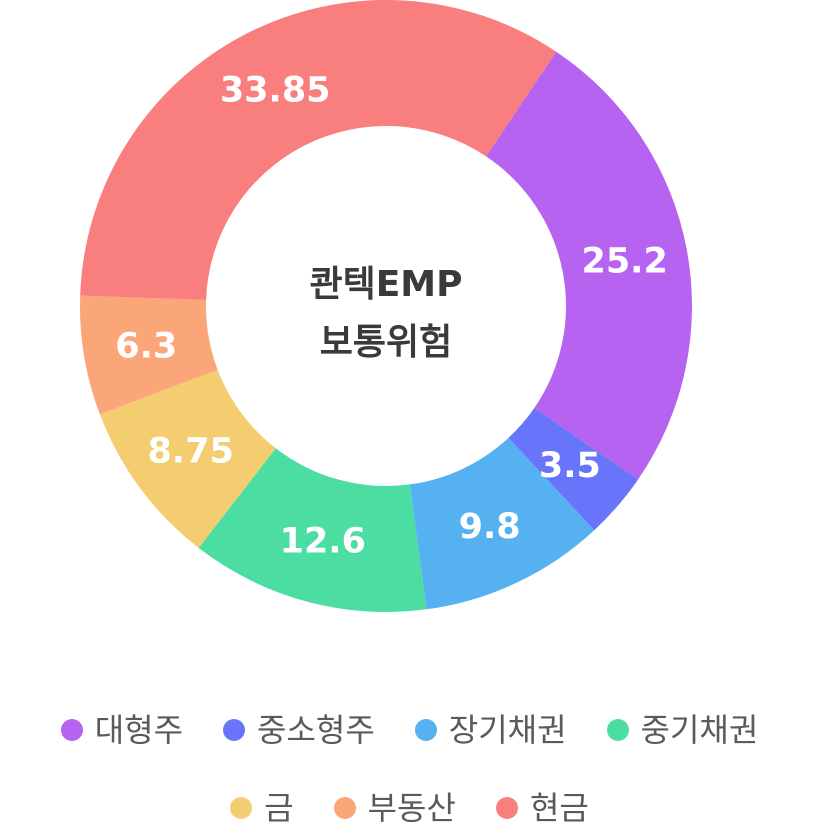 This screenshot has height=831, width=819. Describe the element at coordinates (570, 466) in the screenshot. I see `slice-value-label-2: 3.5` at that location.